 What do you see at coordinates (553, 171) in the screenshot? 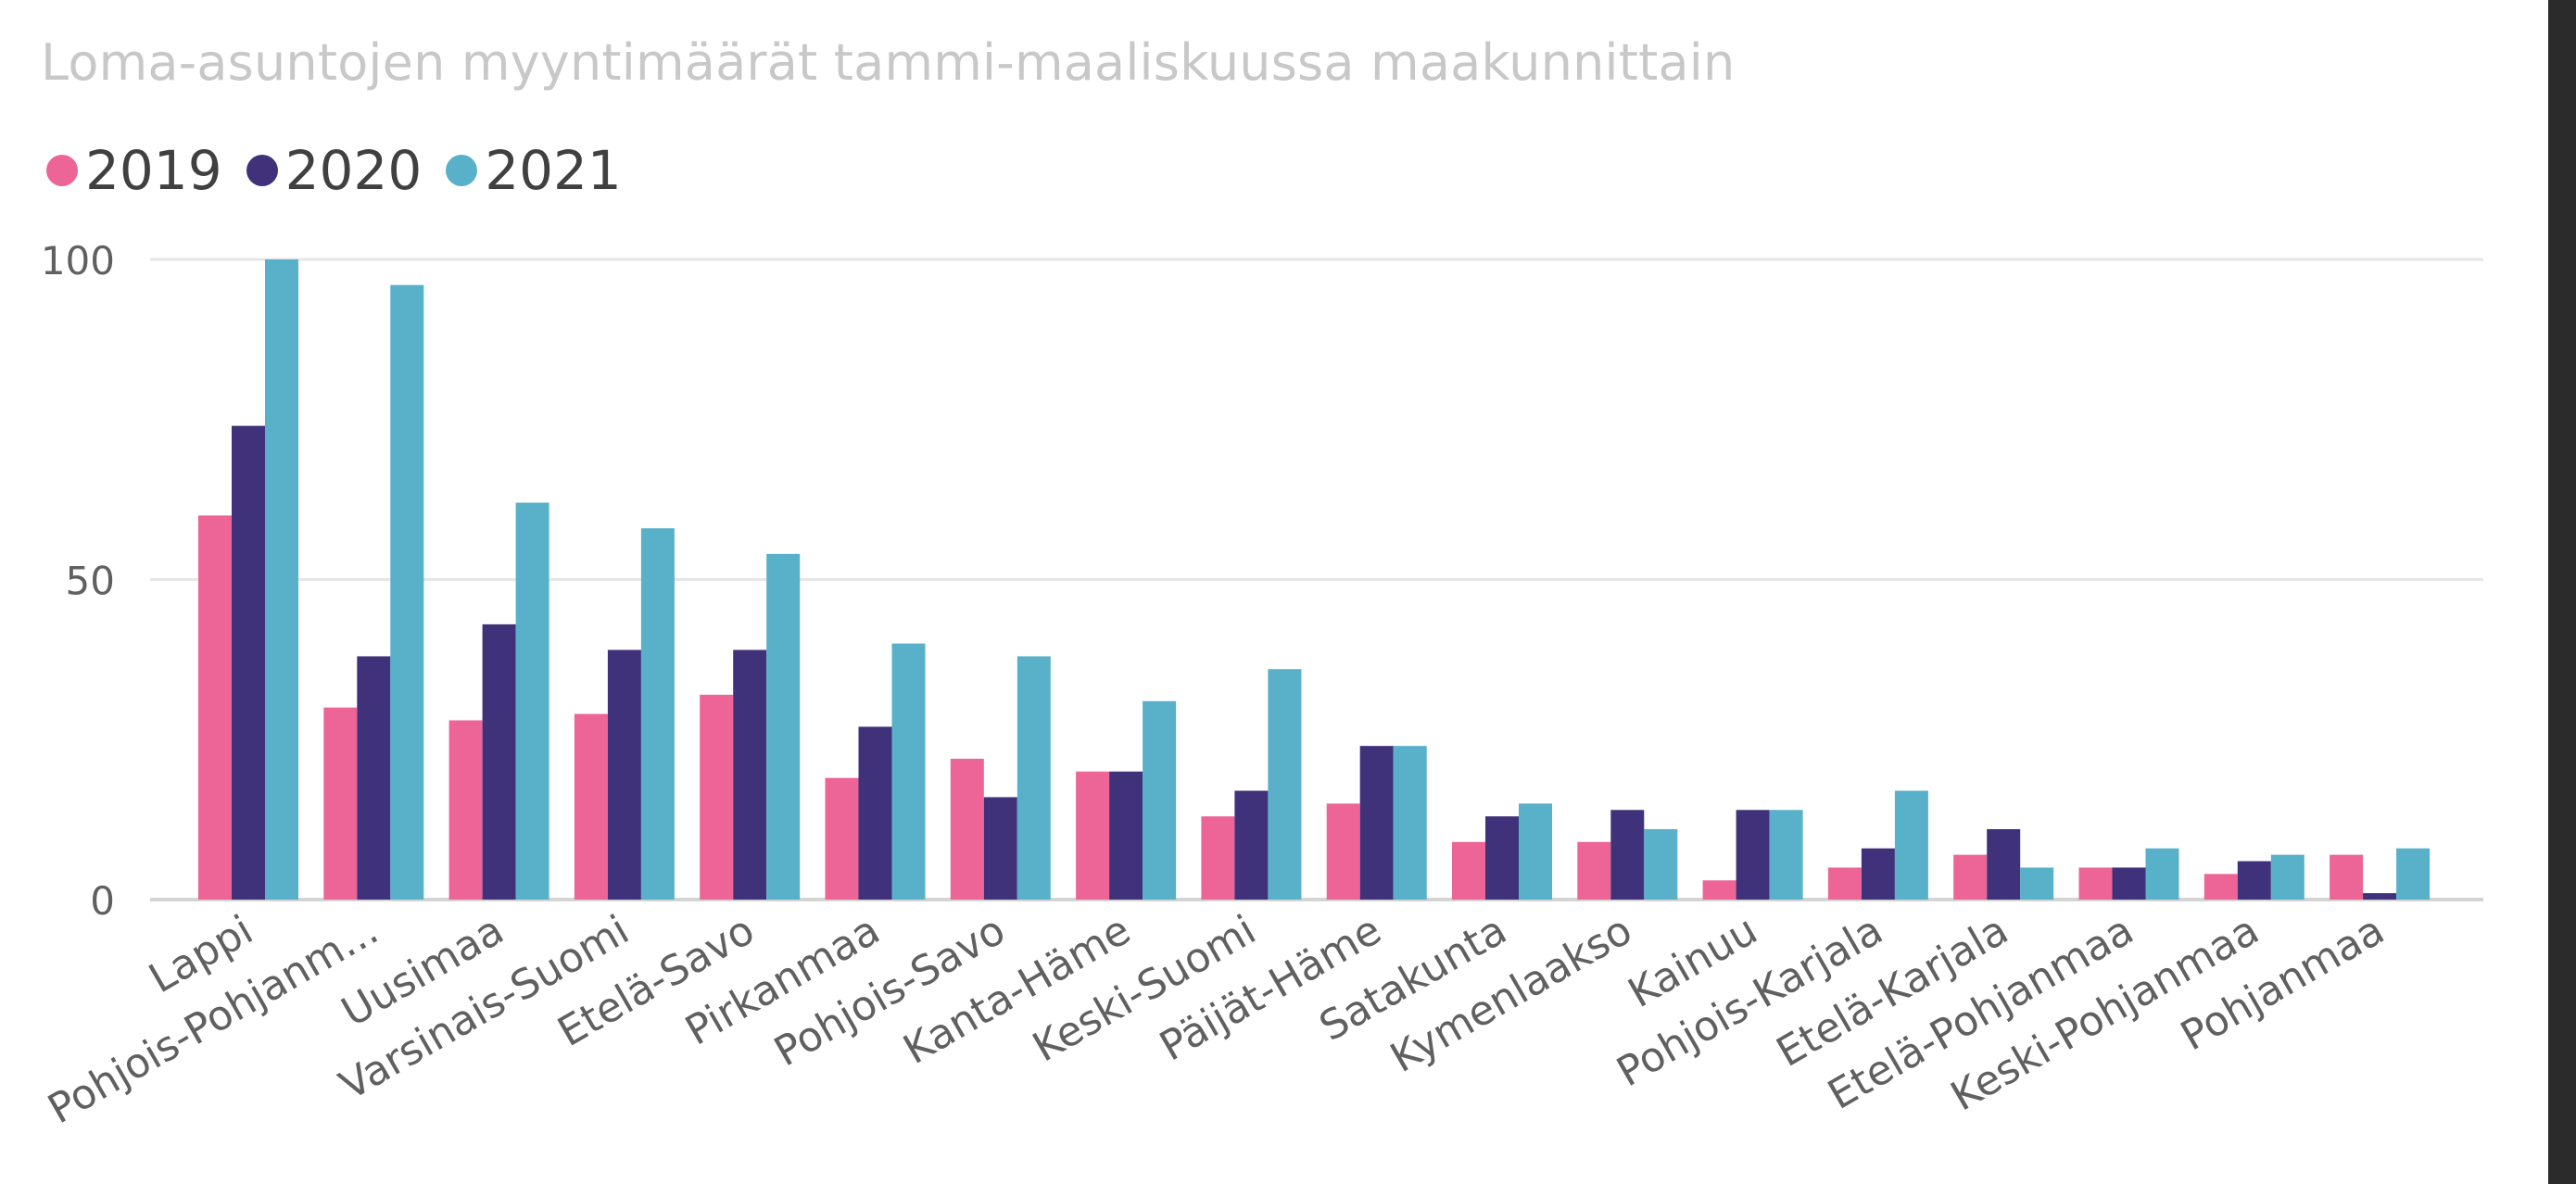
I see `legend-label-2021: 2021` at bounding box center [553, 171].